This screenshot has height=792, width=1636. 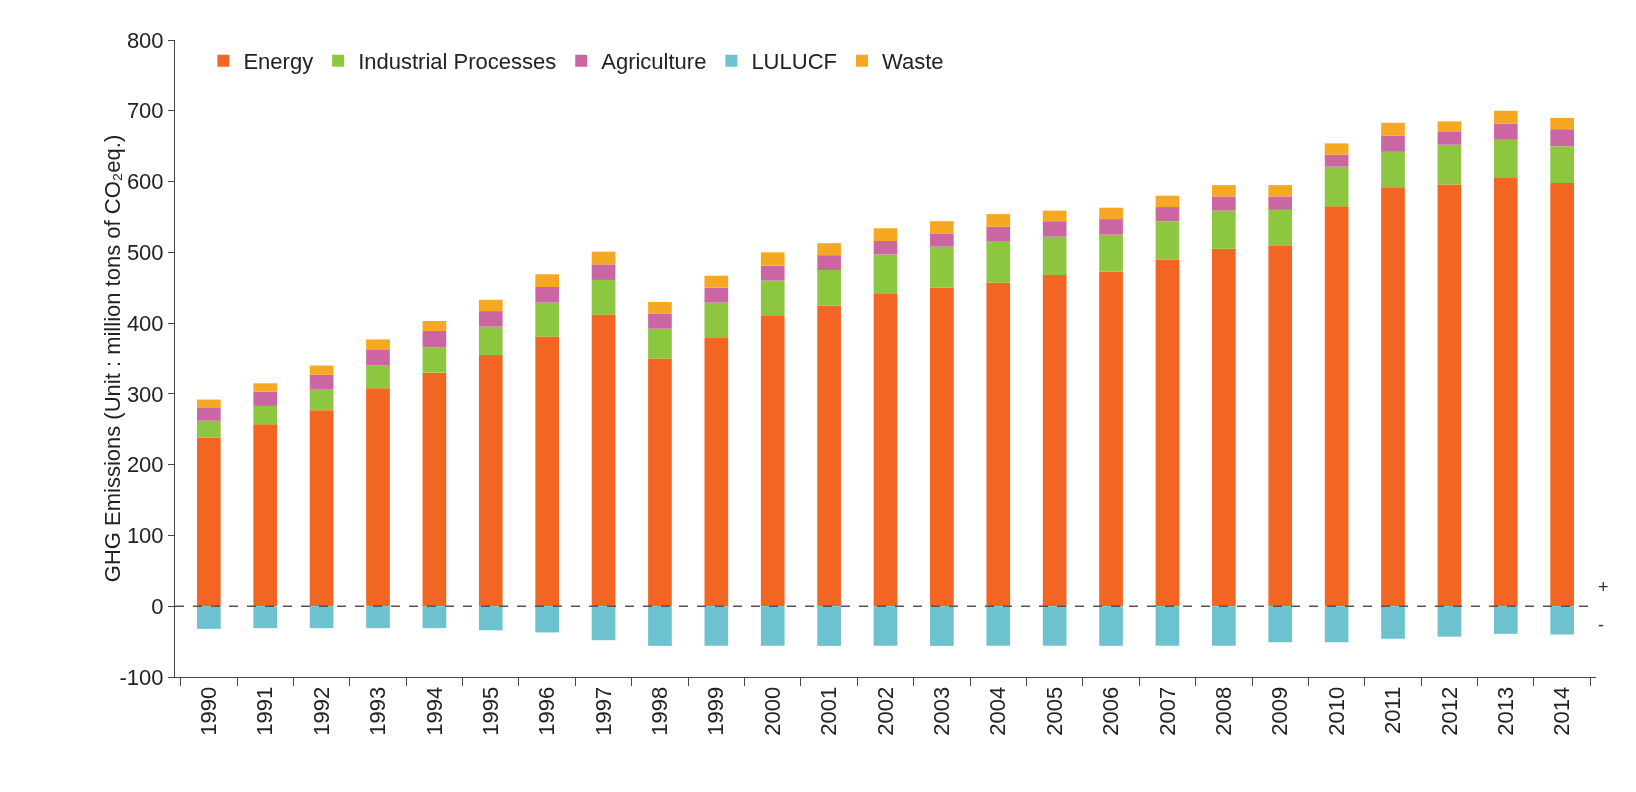 I want to click on x-tick-label: 2007, so click(x=1167, y=711).